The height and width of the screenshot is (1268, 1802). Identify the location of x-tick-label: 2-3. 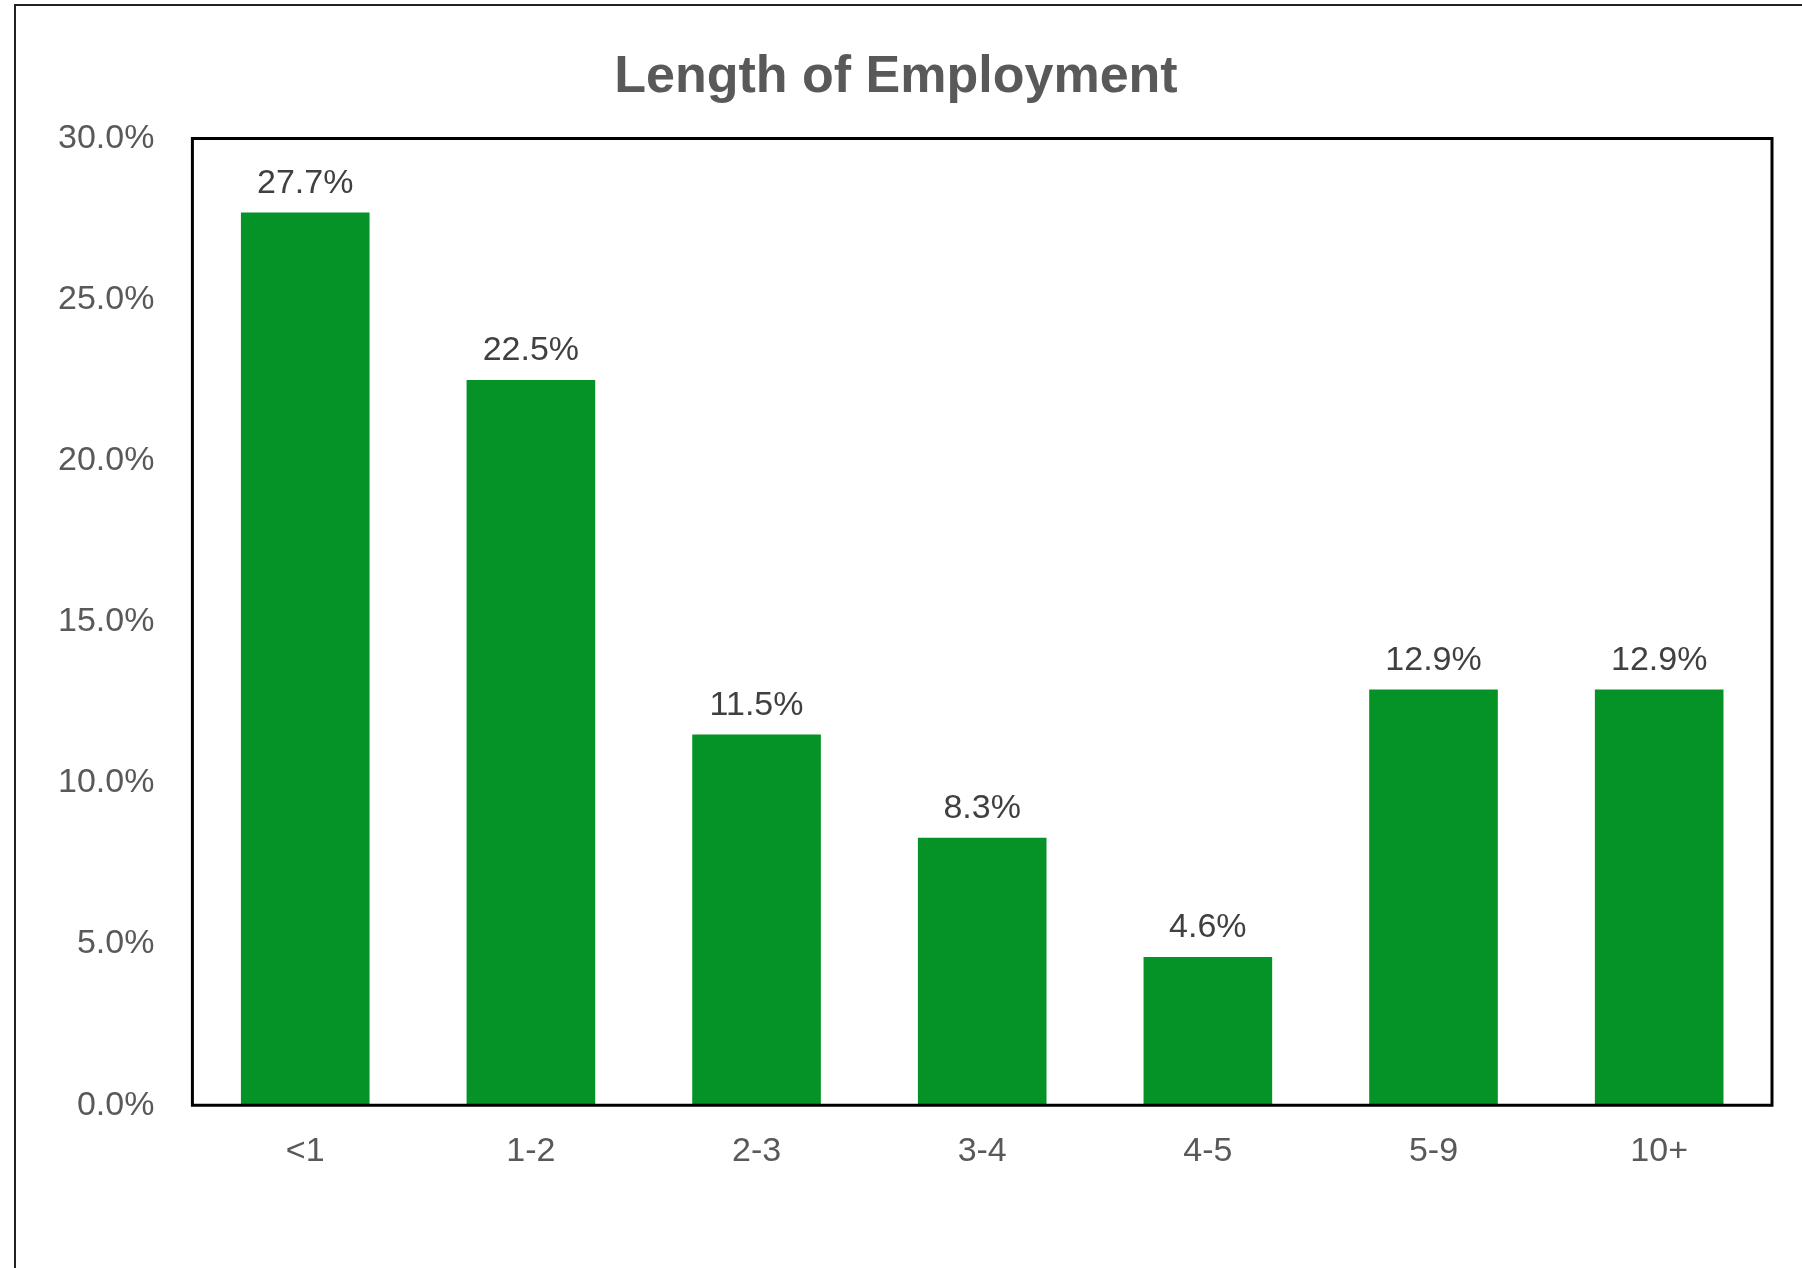
(756, 1148).